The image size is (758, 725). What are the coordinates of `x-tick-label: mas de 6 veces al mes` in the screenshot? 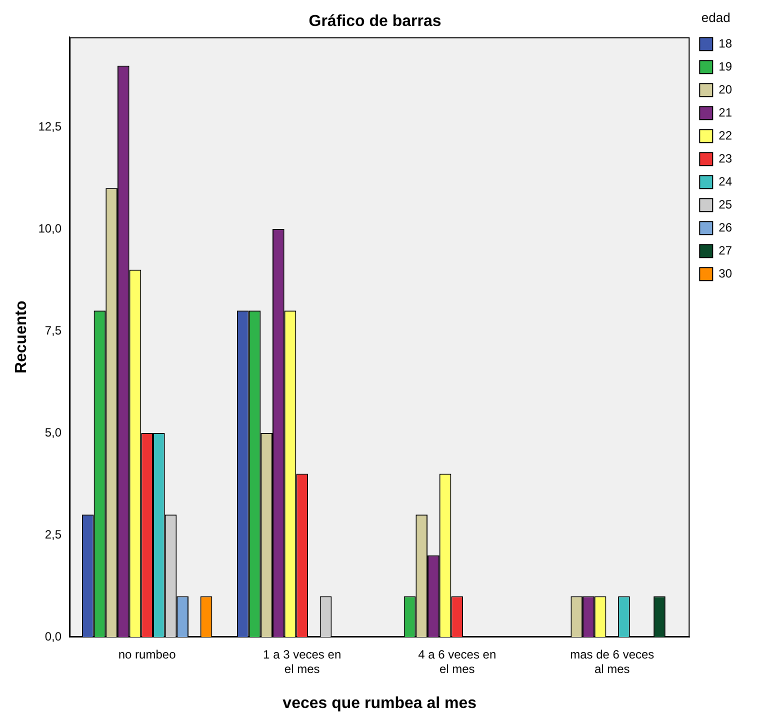 It's located at (612, 662).